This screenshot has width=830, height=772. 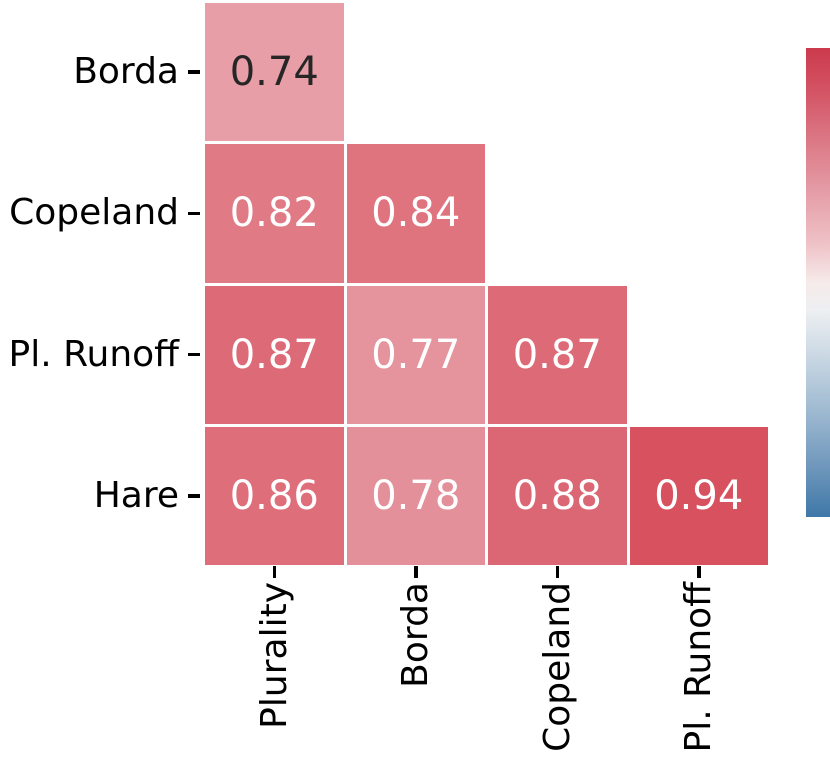 What do you see at coordinates (818, 282) in the screenshot?
I see `colorbar` at bounding box center [818, 282].